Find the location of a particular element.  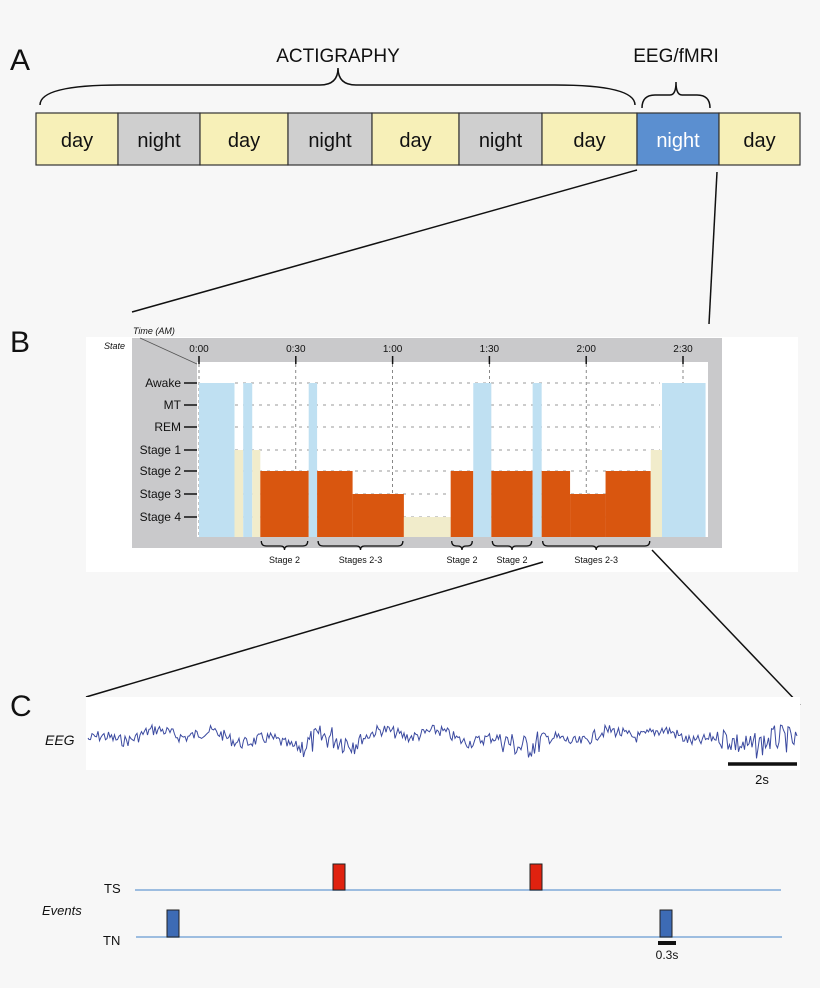

events-panel: TS Events TN 0.3s is located at coordinates (412, 912).